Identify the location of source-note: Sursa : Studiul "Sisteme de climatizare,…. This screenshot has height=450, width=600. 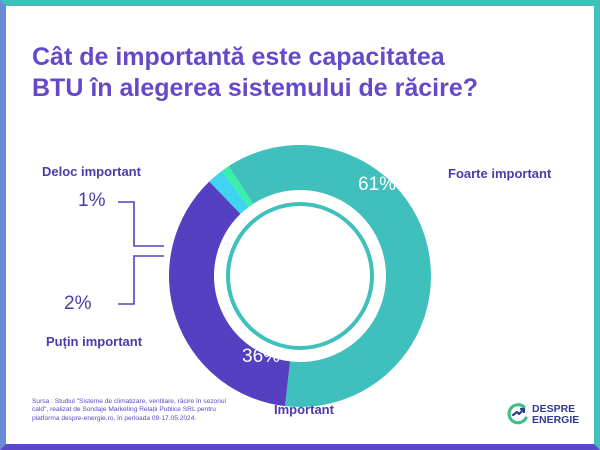
(129, 410).